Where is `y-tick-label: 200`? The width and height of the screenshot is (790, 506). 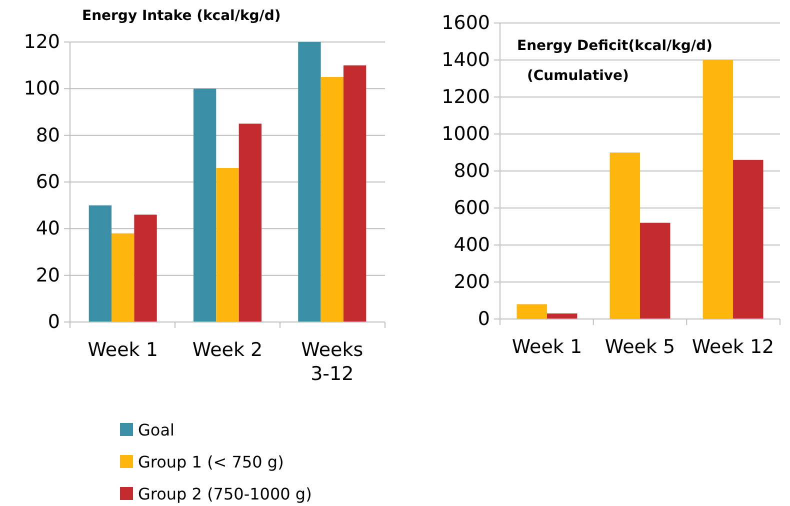 y-tick-label: 200 is located at coordinates (472, 282).